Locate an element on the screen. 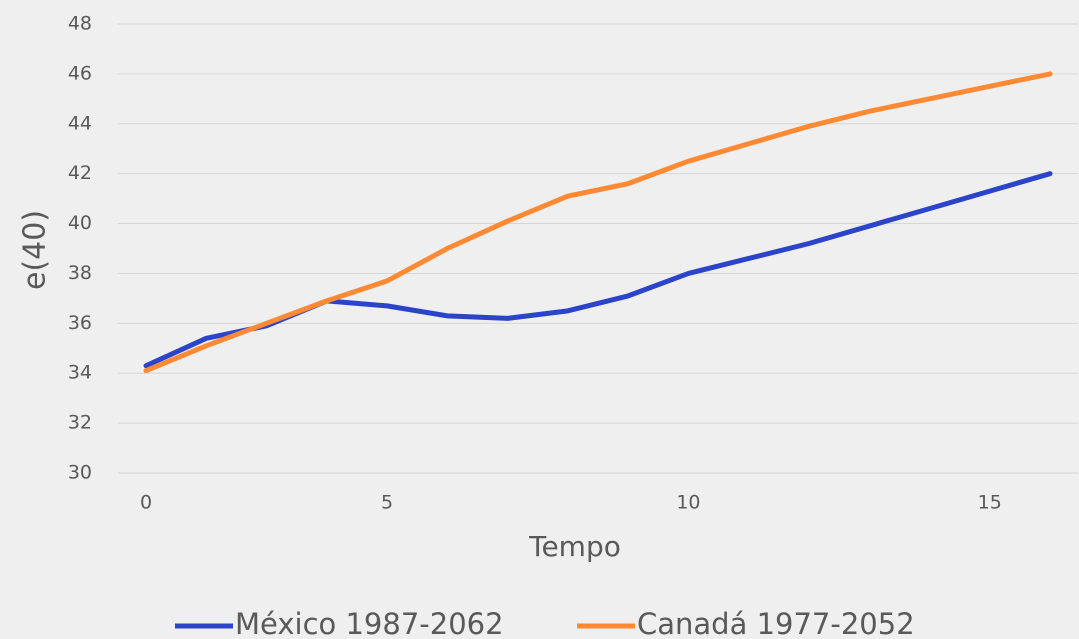 This screenshot has height=639, width=1079. x-tick-label: 10 is located at coordinates (688, 503).